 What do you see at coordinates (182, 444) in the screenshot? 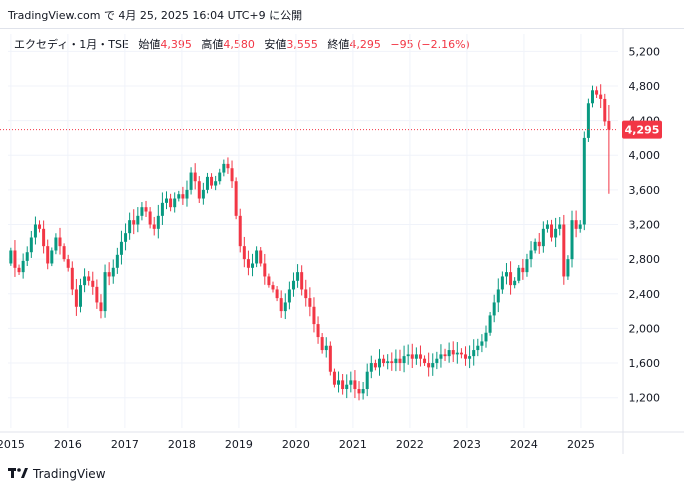
I see `x-tick-label: 2018` at bounding box center [182, 444].